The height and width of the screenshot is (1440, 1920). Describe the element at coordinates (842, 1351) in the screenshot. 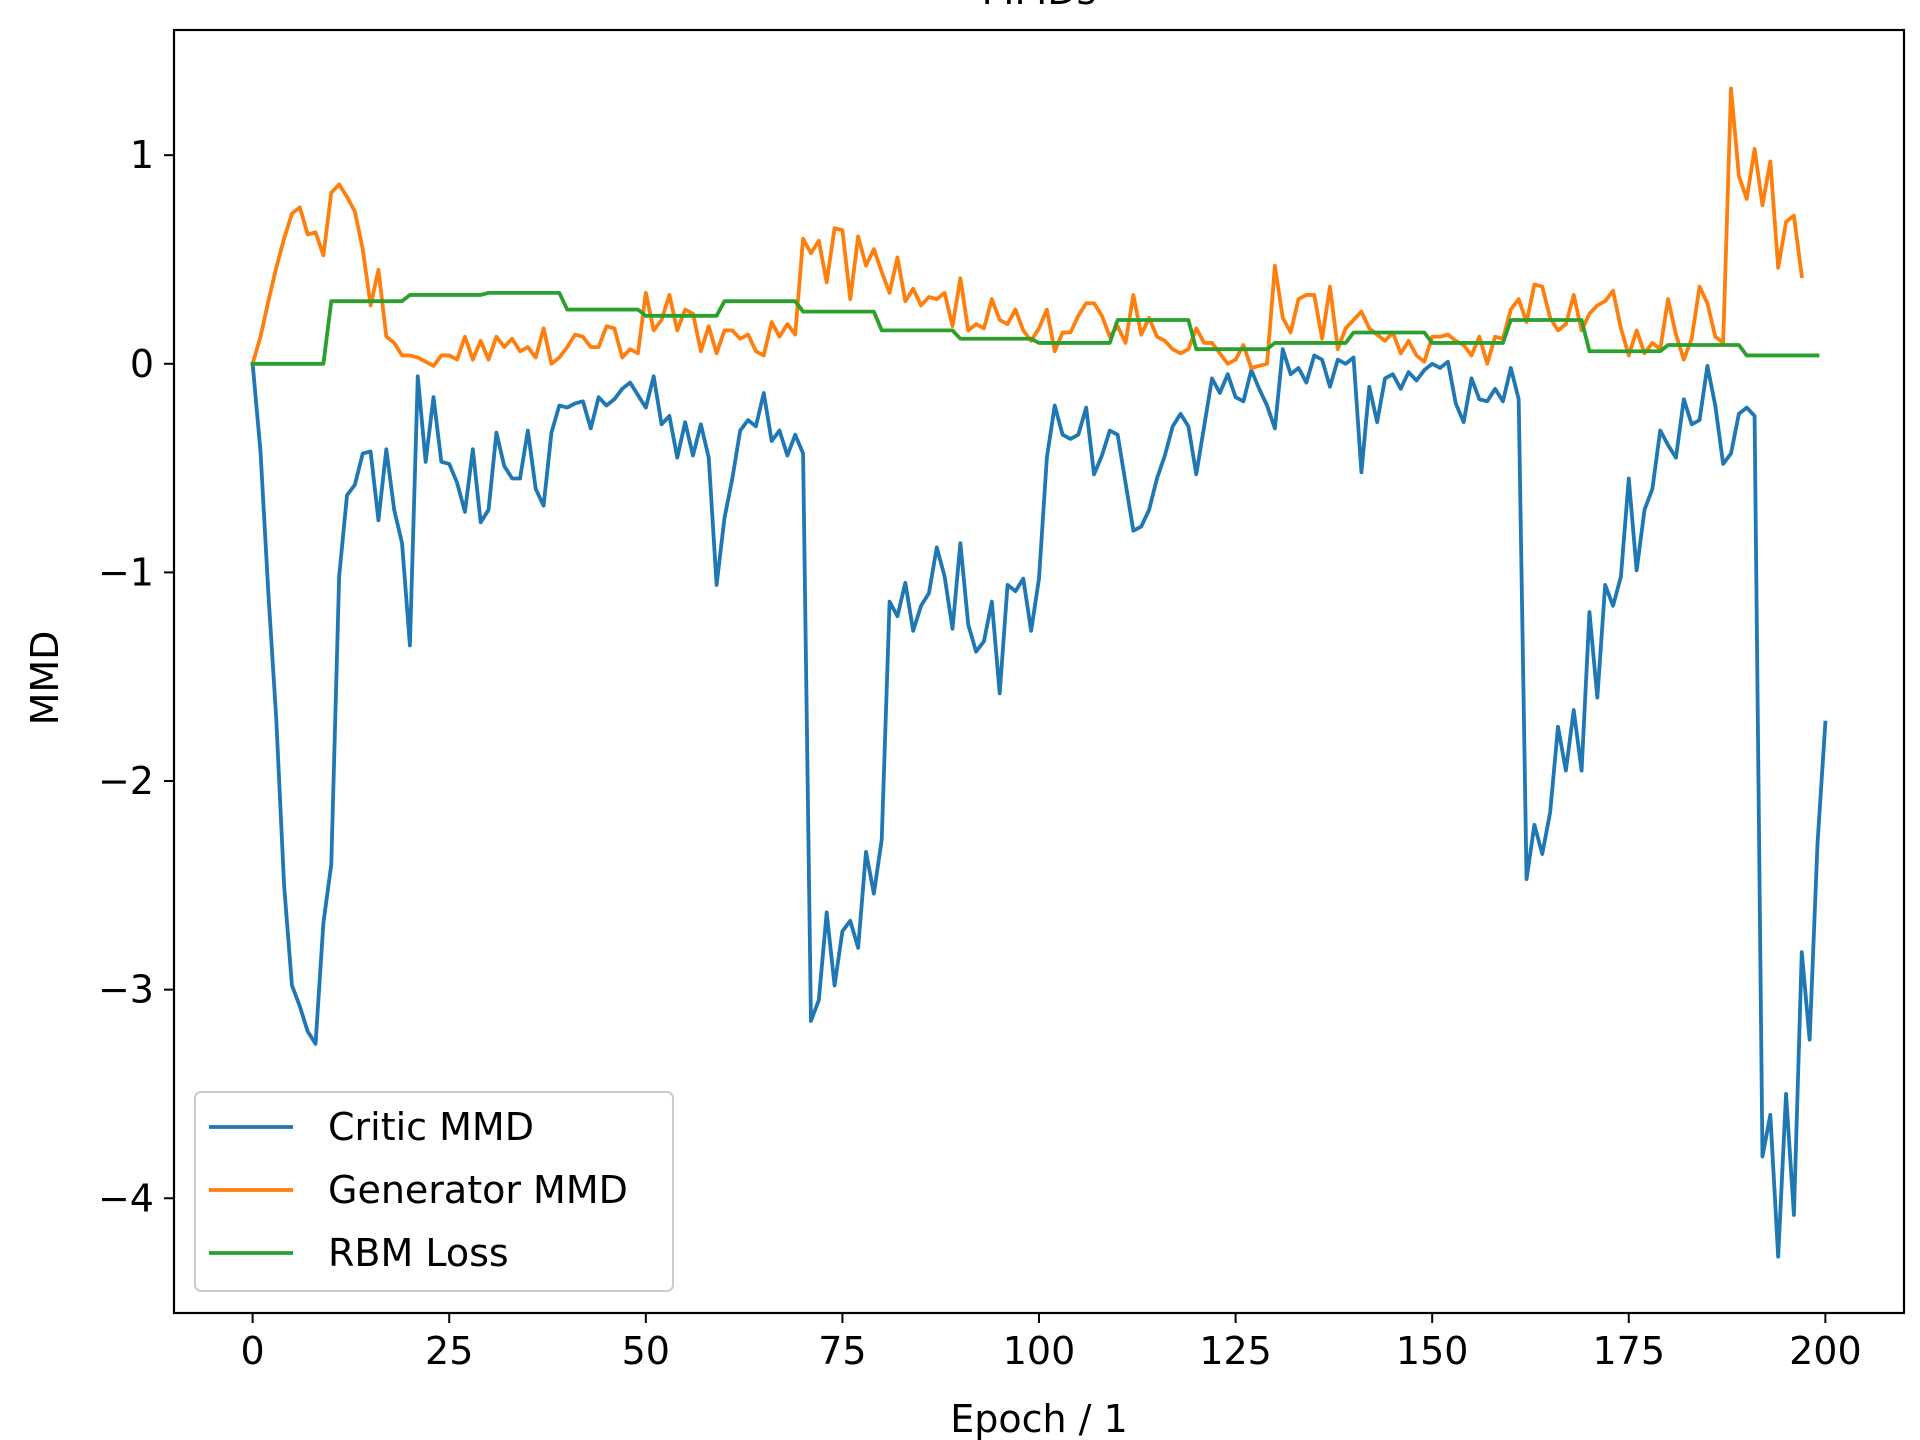

I see `x-tick-label: 75` at that location.